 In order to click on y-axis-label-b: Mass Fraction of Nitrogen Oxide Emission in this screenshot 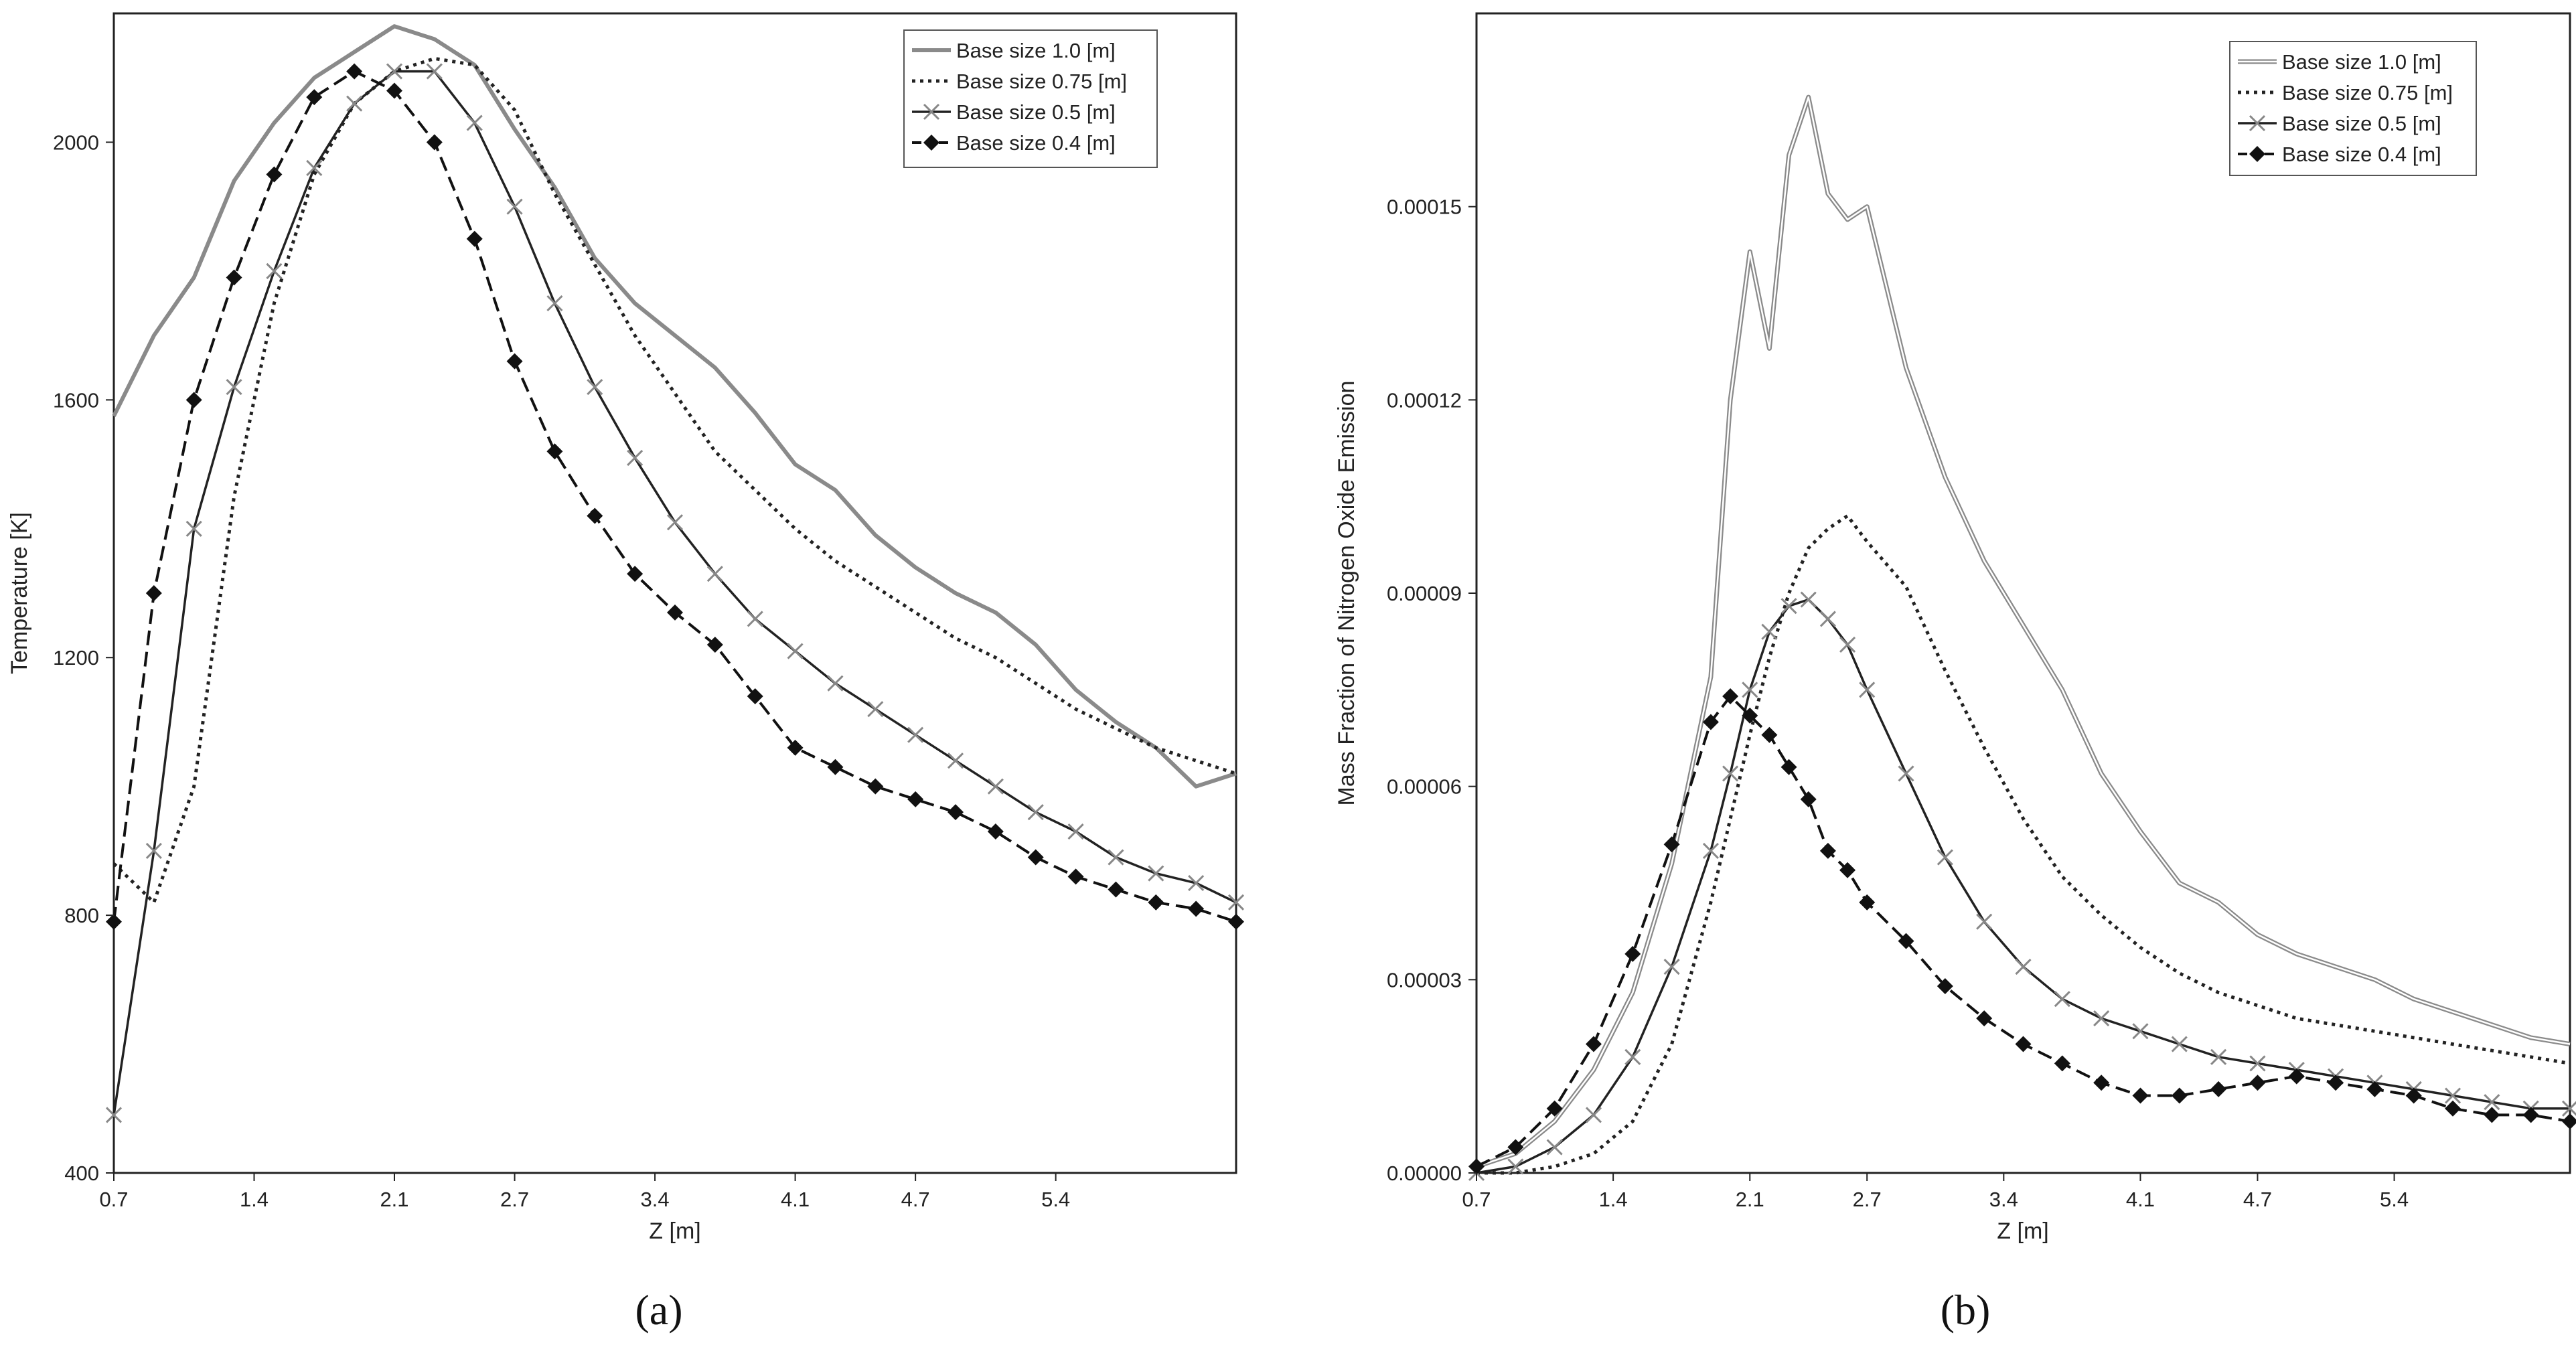, I will do `click(1346, 593)`.